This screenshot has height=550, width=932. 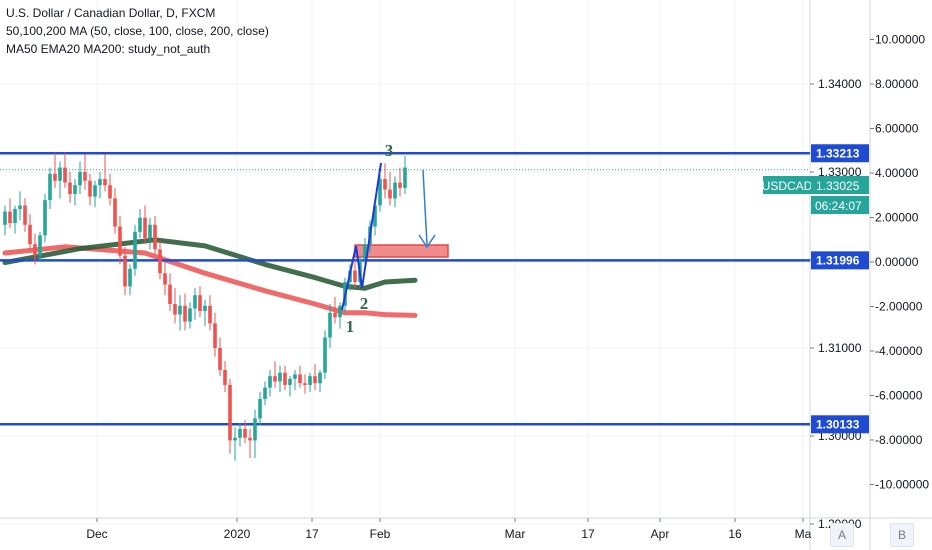 What do you see at coordinates (380, 534) in the screenshot?
I see `x-tick-label: Feb` at bounding box center [380, 534].